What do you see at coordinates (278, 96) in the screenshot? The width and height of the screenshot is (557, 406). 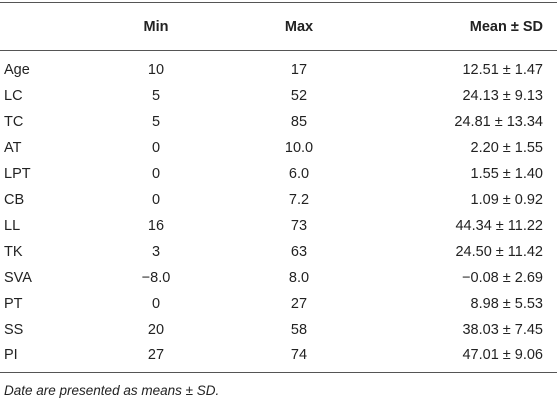 I see `table-row: LC 5 52 24.13 ± 9.13` at bounding box center [278, 96].